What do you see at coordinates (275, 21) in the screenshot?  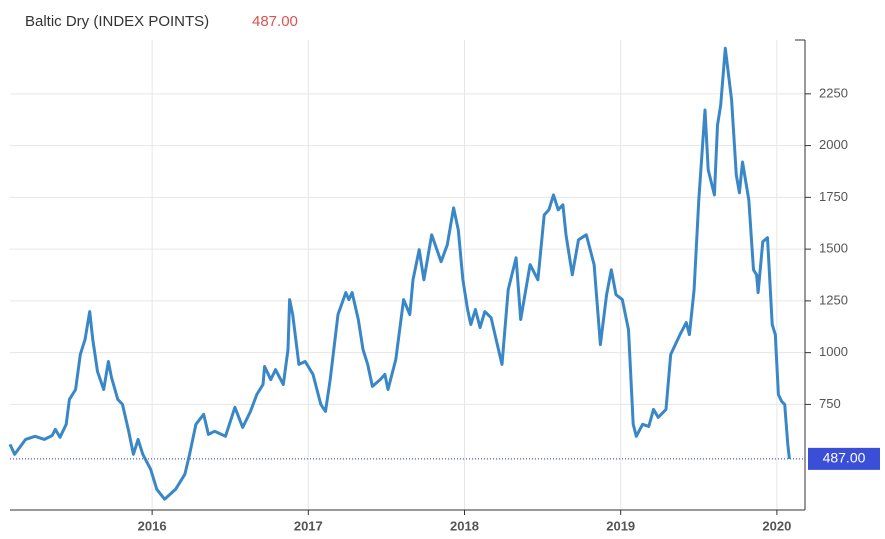 I see `current-value: 487.00` at bounding box center [275, 21].